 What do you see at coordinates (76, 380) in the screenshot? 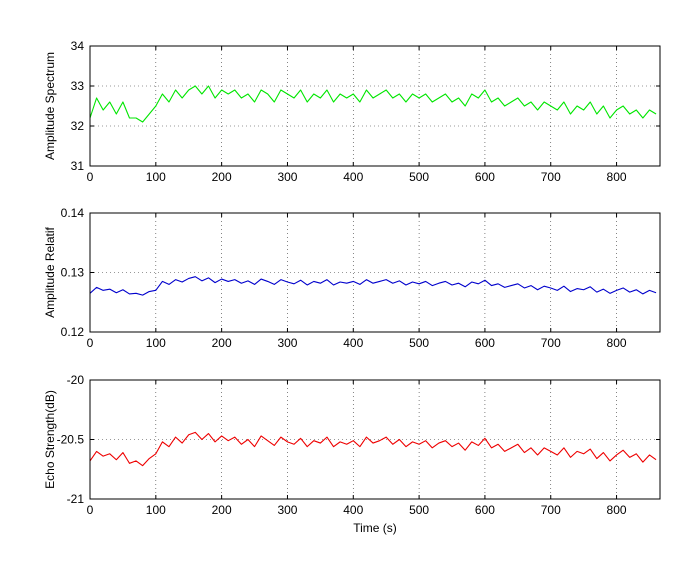
I see `y-tick-label: -20` at bounding box center [76, 380].